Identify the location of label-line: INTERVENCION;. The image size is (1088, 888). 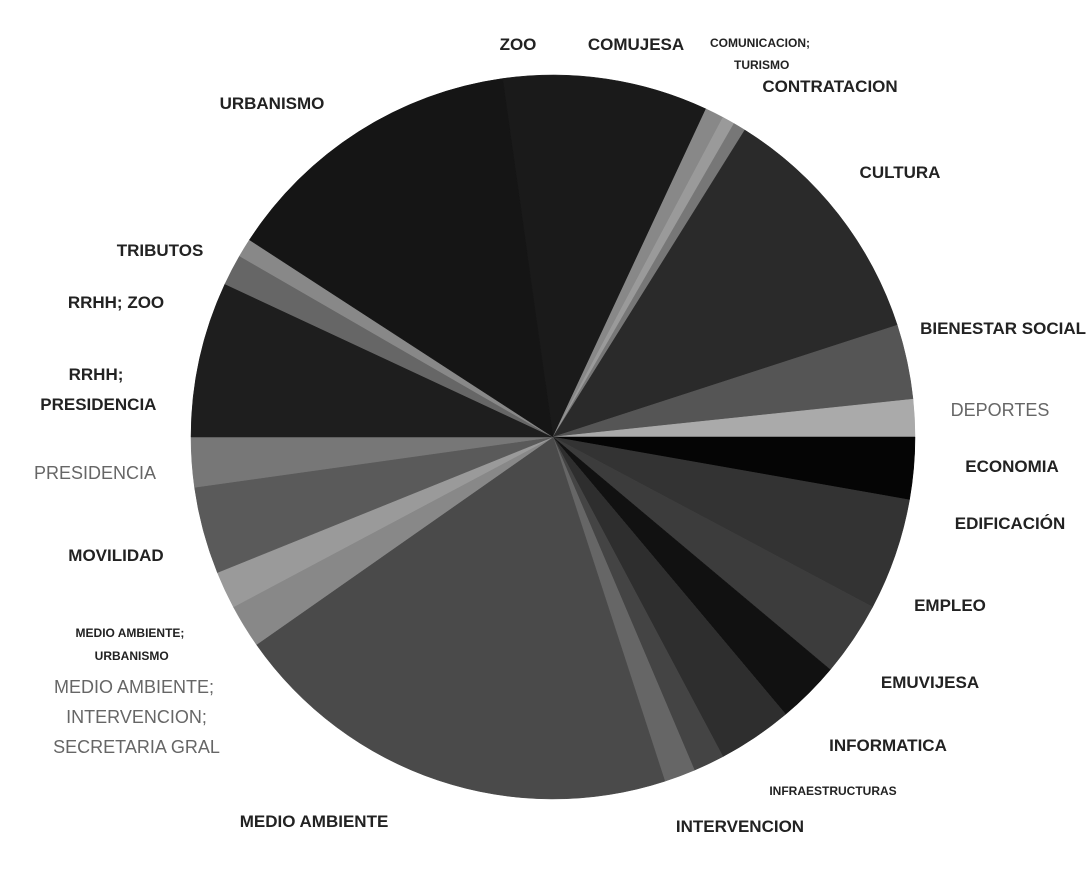
(134, 717).